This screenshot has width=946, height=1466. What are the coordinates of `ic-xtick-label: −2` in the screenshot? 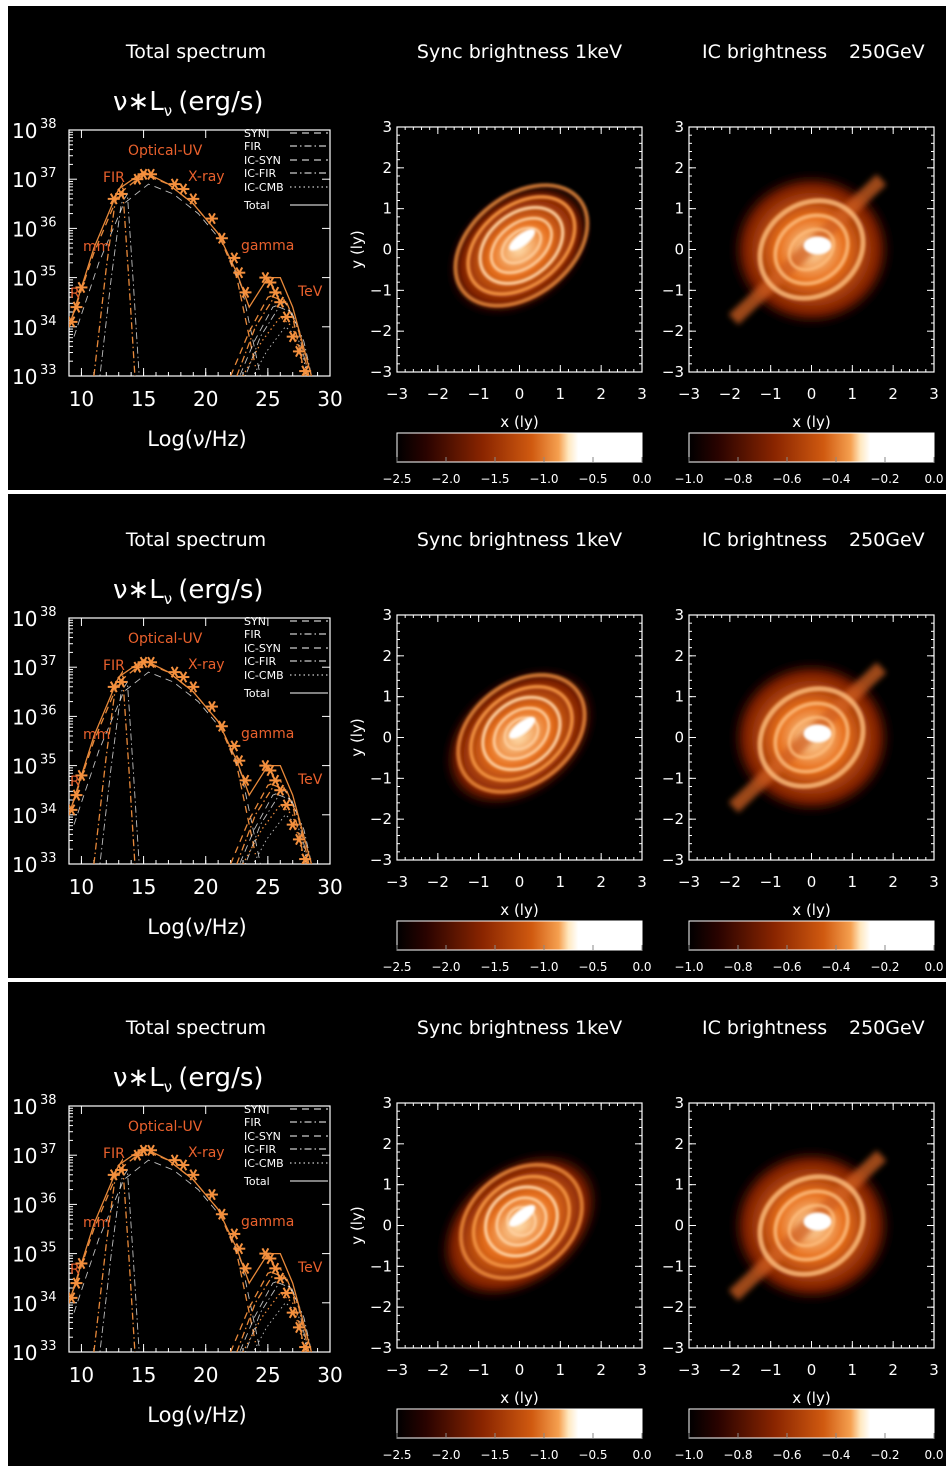 It's located at (730, 1370).